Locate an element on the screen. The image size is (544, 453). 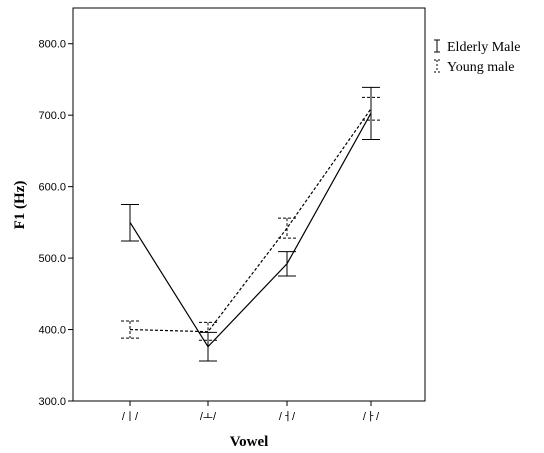
y-tick-label: 800.0 is located at coordinates (52, 45).